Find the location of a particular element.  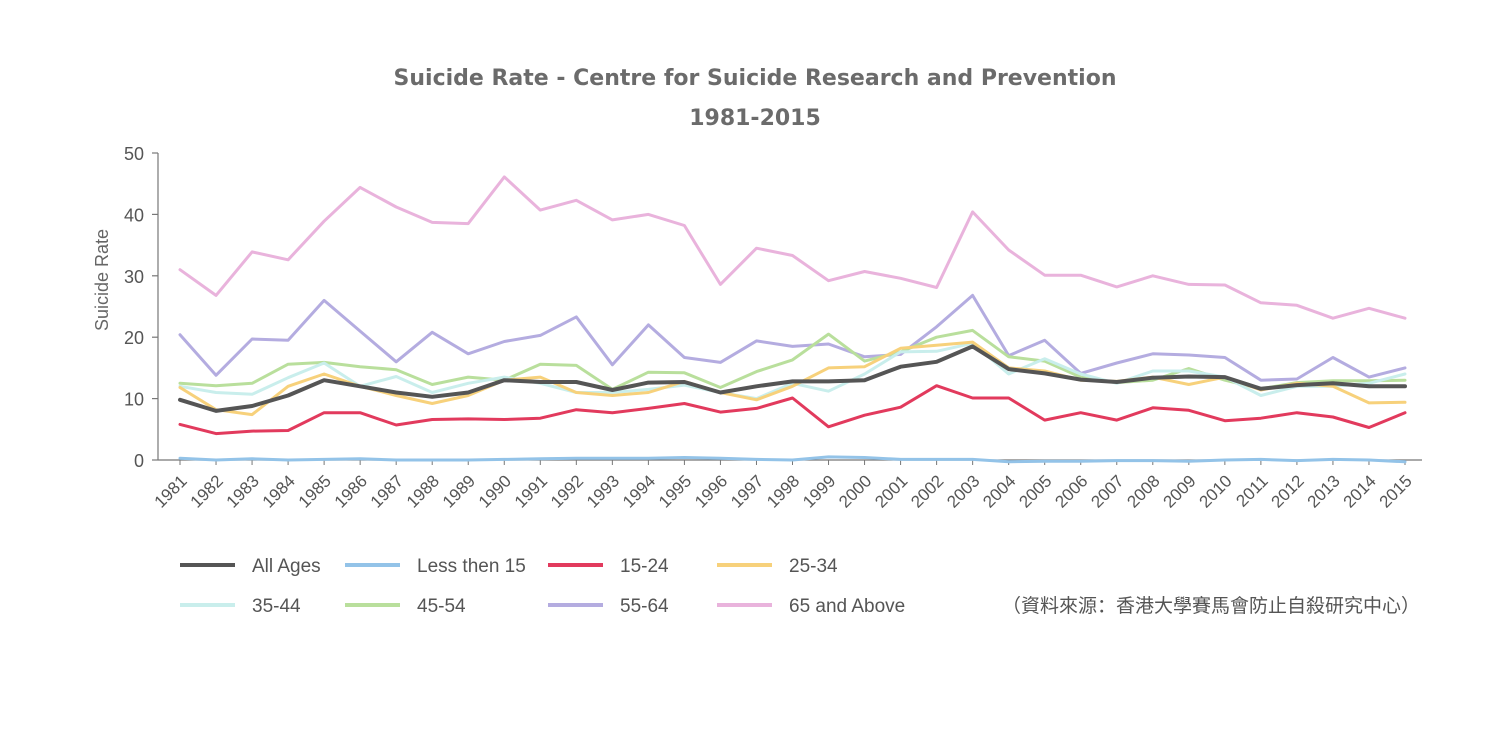

x-tick-label: 2003 is located at coordinates (963, 491).